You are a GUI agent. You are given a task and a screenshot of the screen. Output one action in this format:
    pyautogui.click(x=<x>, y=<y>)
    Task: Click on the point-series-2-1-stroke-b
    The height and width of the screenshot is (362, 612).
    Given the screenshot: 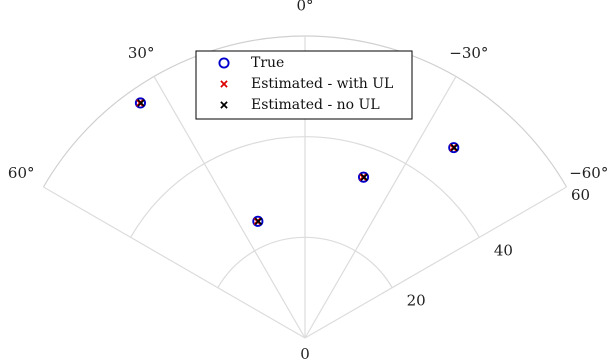 What is the action you would take?
    pyautogui.click(x=258, y=221)
    